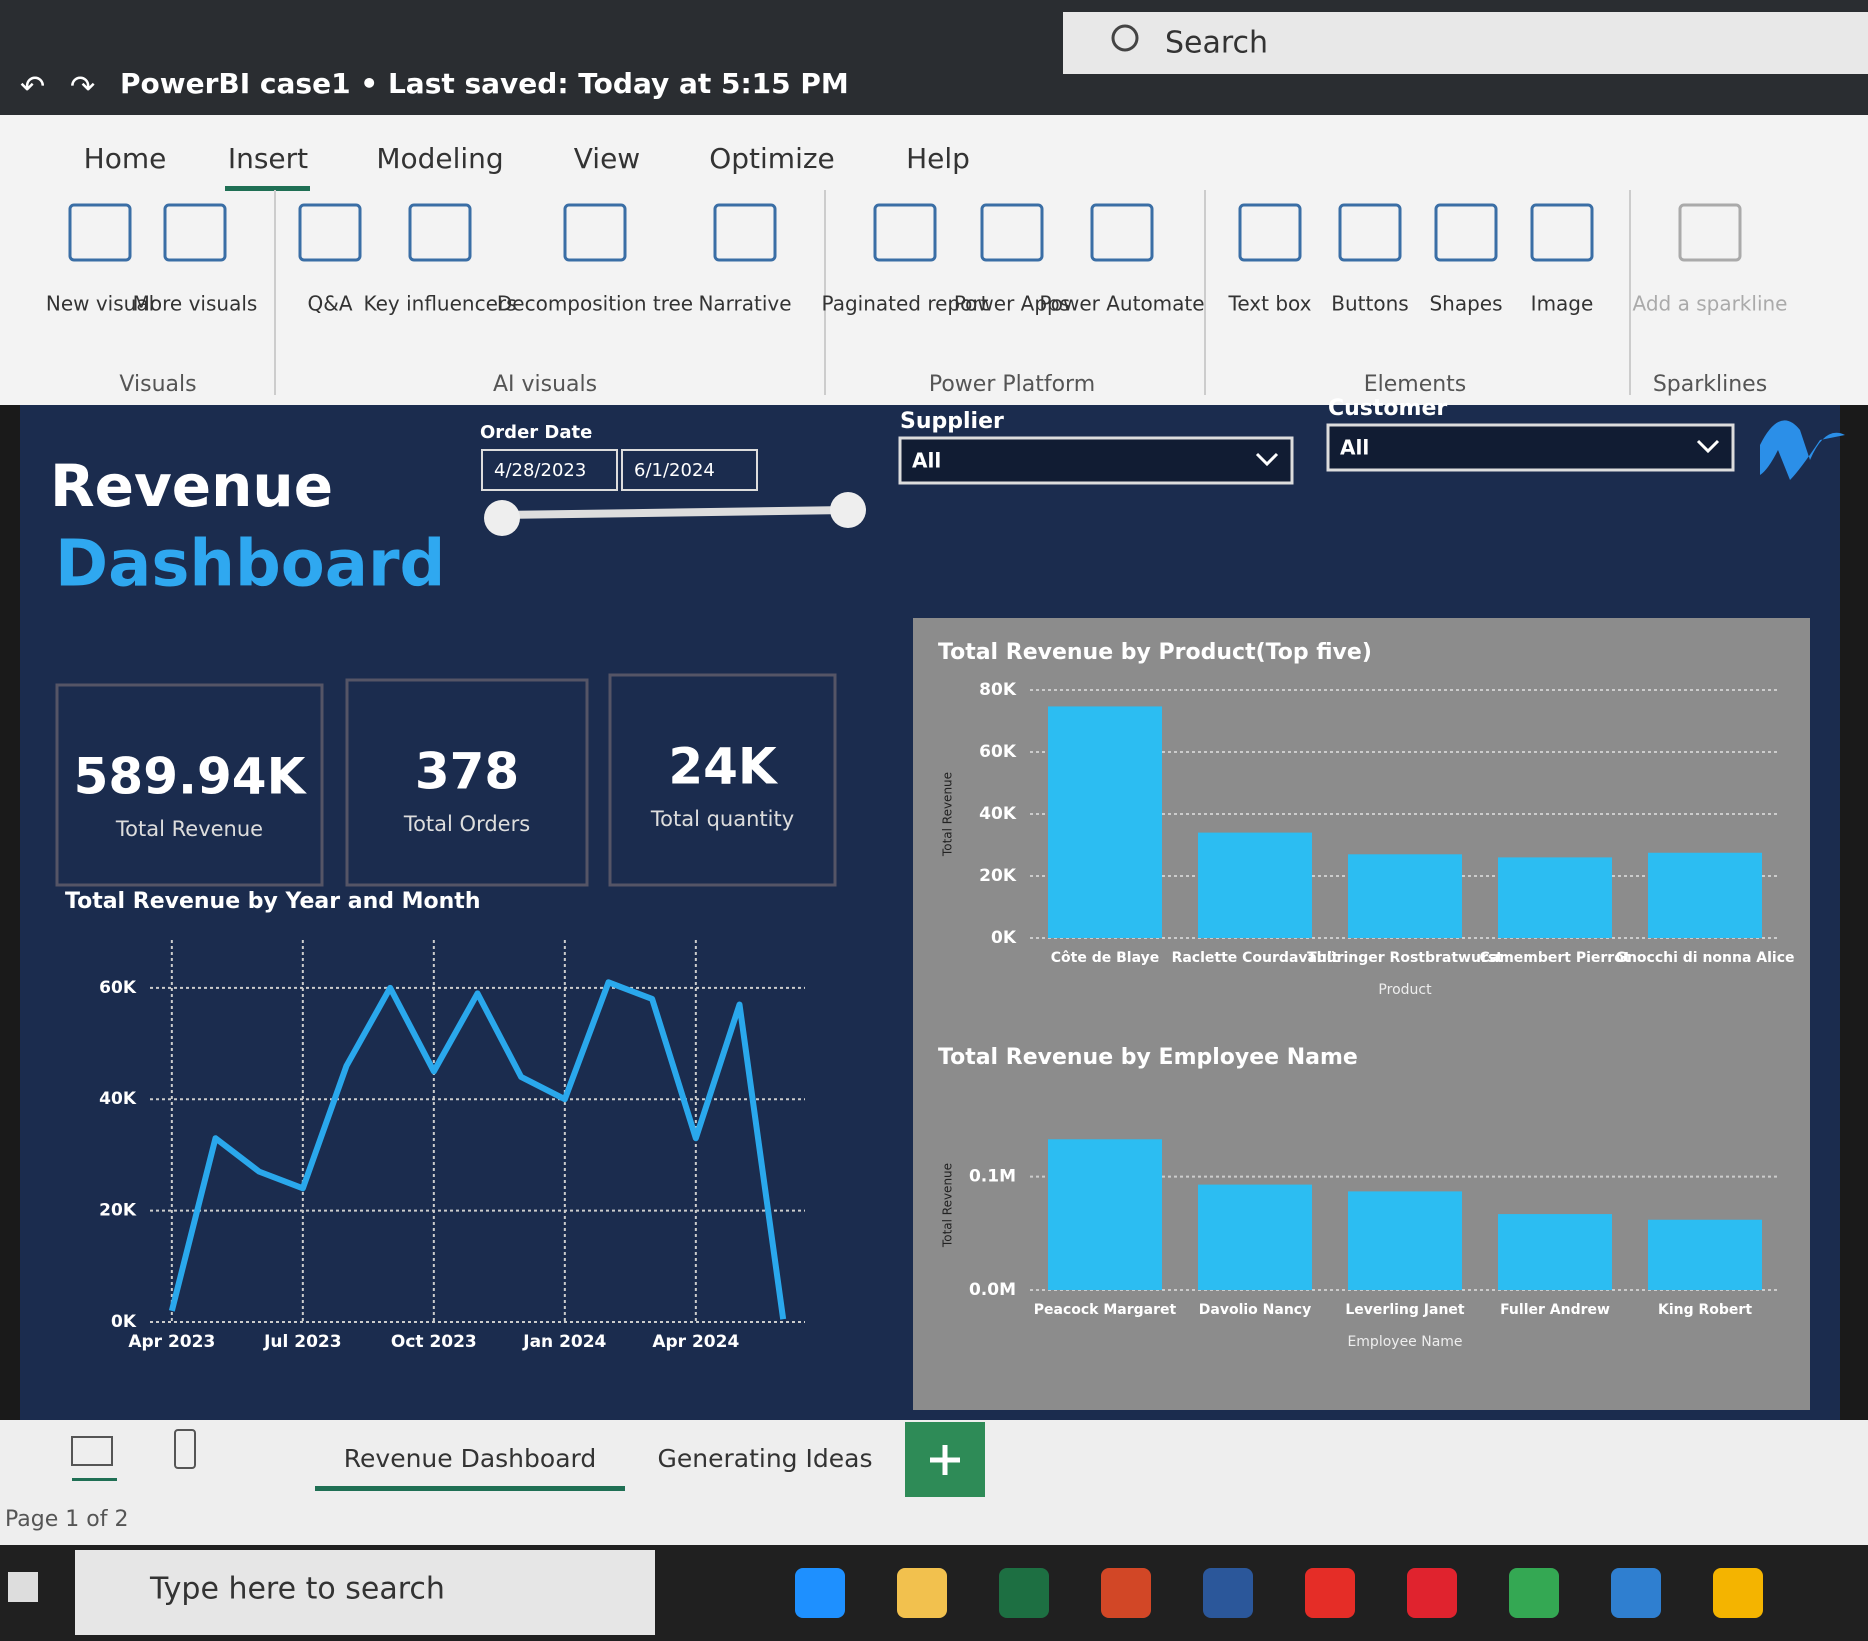 The image size is (1868, 1641). I want to click on mobile-view-icon, so click(185, 1449).